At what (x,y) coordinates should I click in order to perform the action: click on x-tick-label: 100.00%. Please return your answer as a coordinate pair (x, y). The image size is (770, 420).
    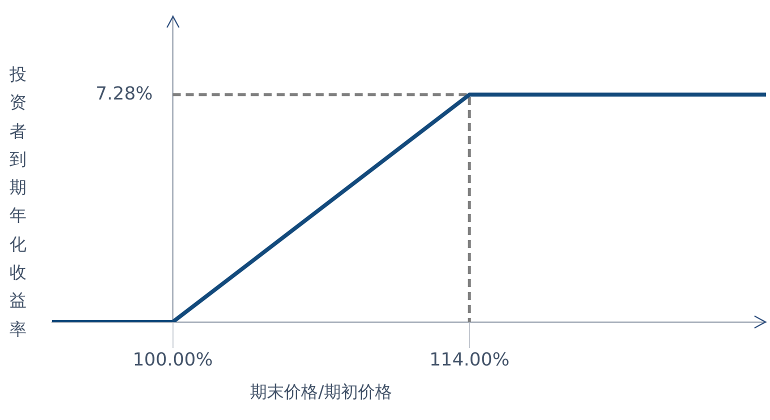
    Looking at the image, I should click on (172, 359).